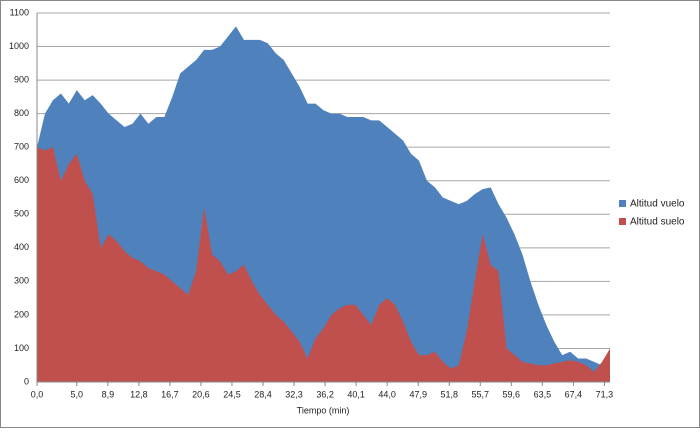 The image size is (700, 433). Describe the element at coordinates (294, 394) in the screenshot. I see `x-tick-label: 32,3` at that location.